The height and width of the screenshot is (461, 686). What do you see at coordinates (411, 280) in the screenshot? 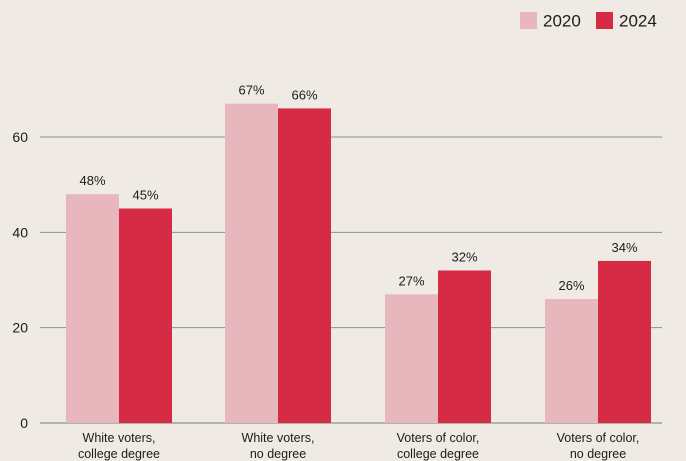
I see `value-label-2020-2: 27%` at bounding box center [411, 280].